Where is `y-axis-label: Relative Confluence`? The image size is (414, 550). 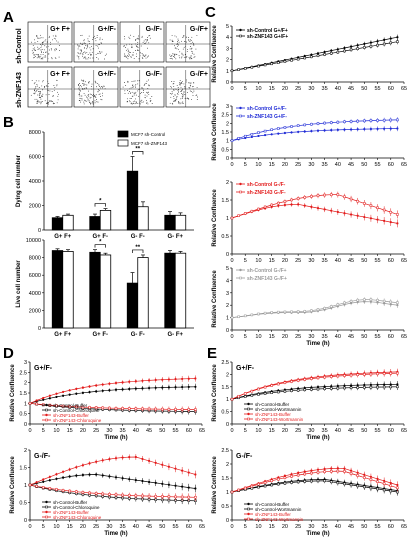 y-axis-label: Relative Confluence is located at coordinates (215, 218).